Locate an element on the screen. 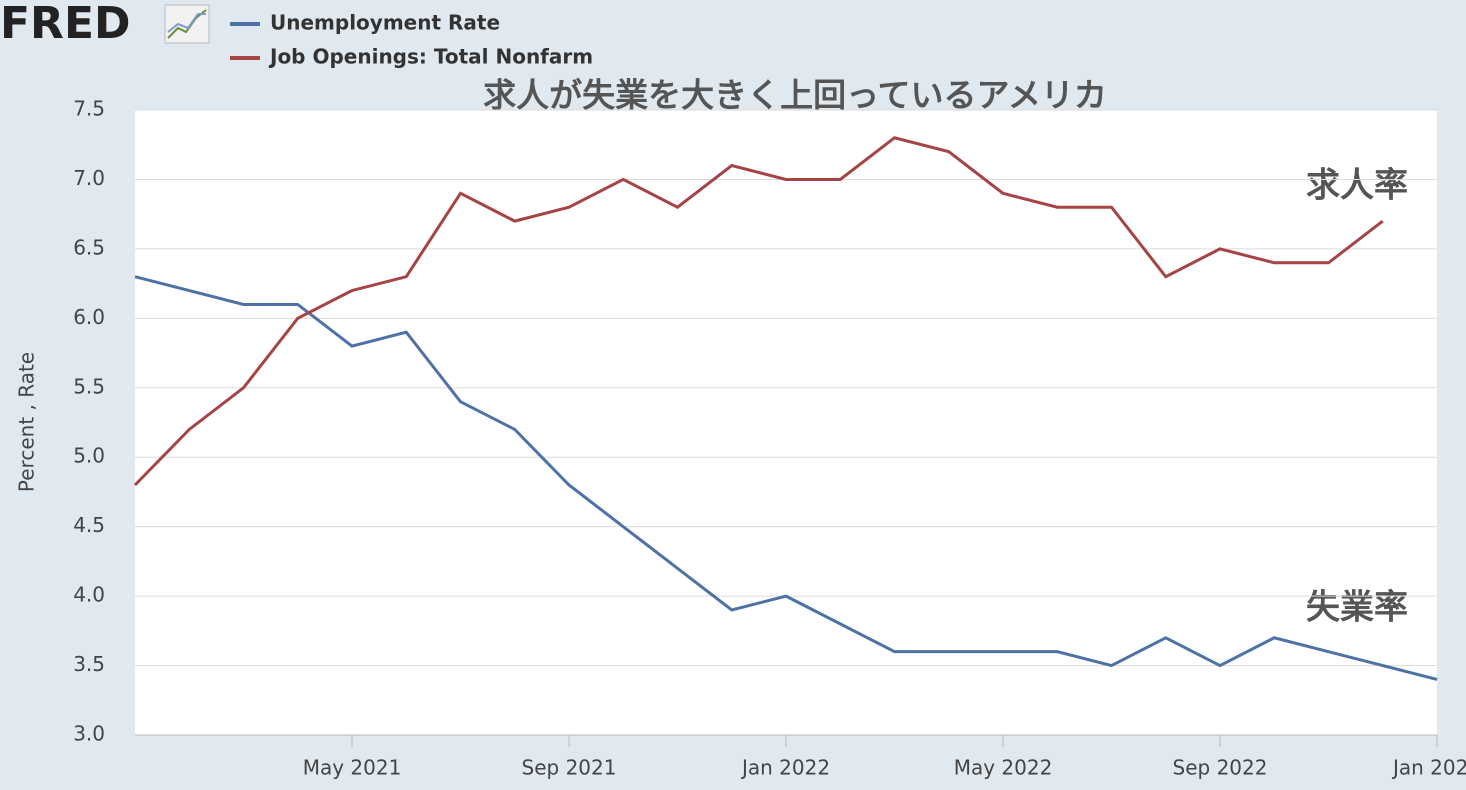 Image resolution: width=1466 pixels, height=790 pixels. y-tick-label: 7.0 is located at coordinates (89, 178).